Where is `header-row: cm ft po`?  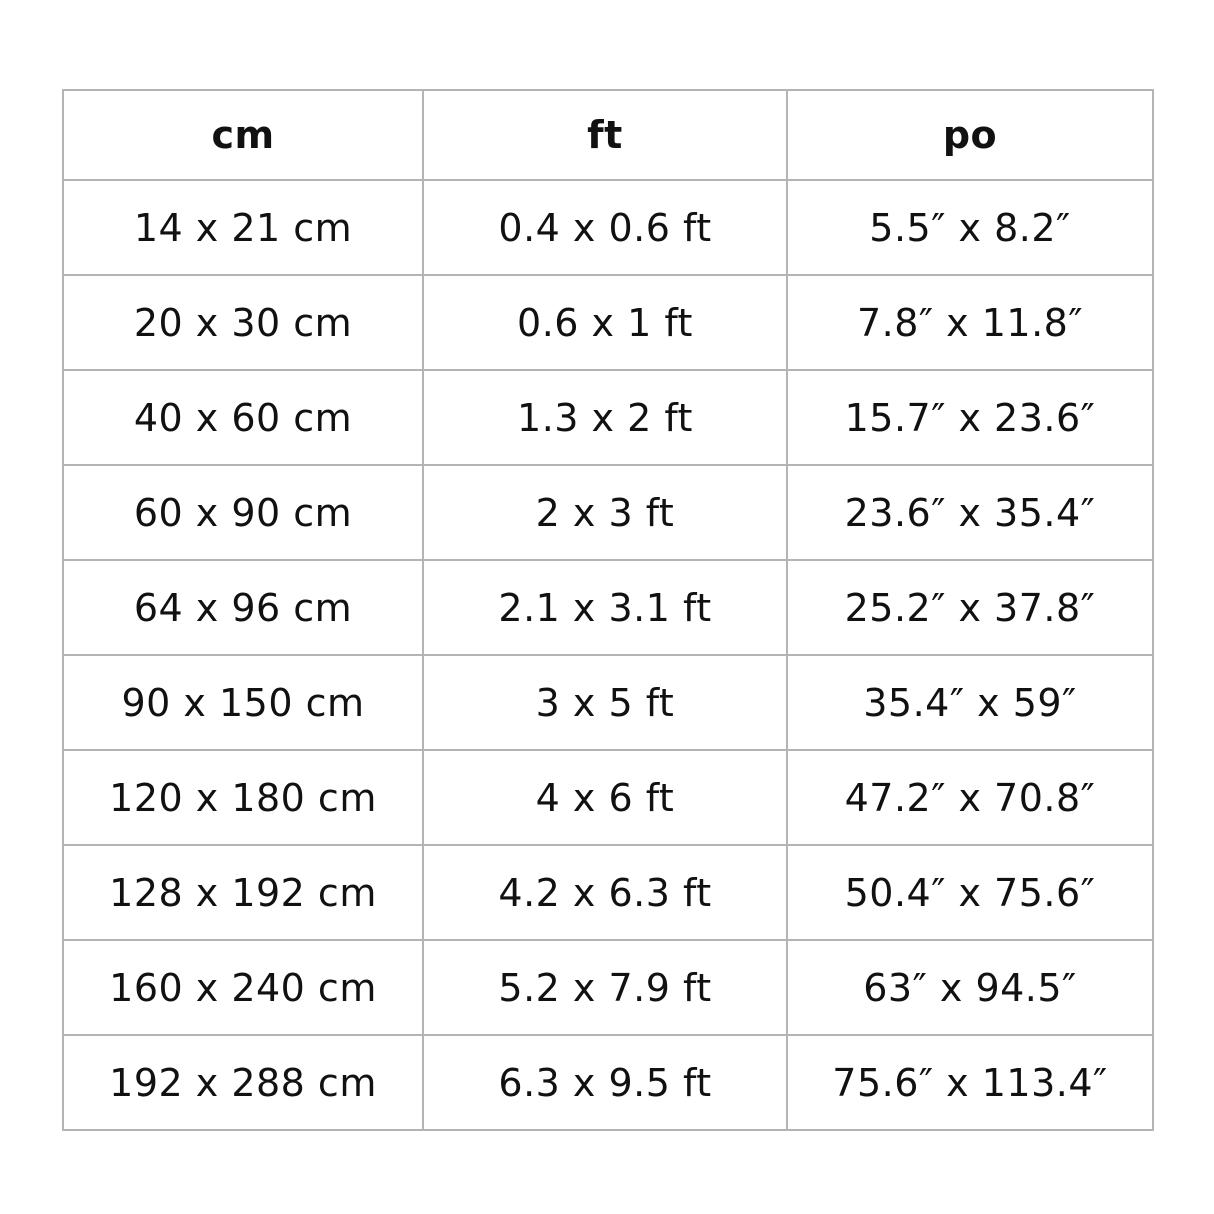 header-row: cm ft po is located at coordinates (608, 135).